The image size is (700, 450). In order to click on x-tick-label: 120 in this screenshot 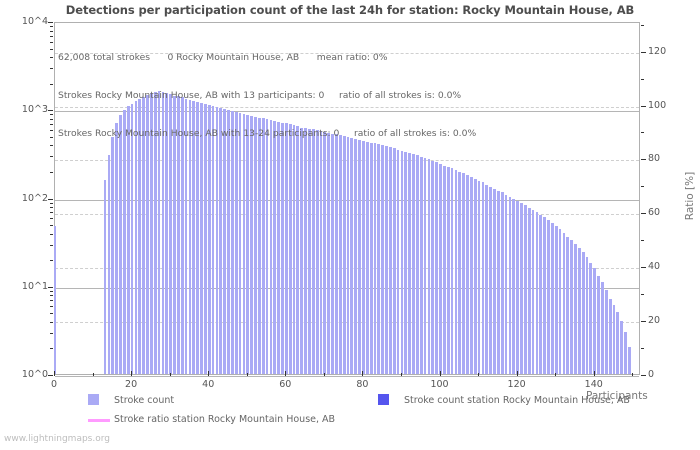, I will do `click(516, 384)`.